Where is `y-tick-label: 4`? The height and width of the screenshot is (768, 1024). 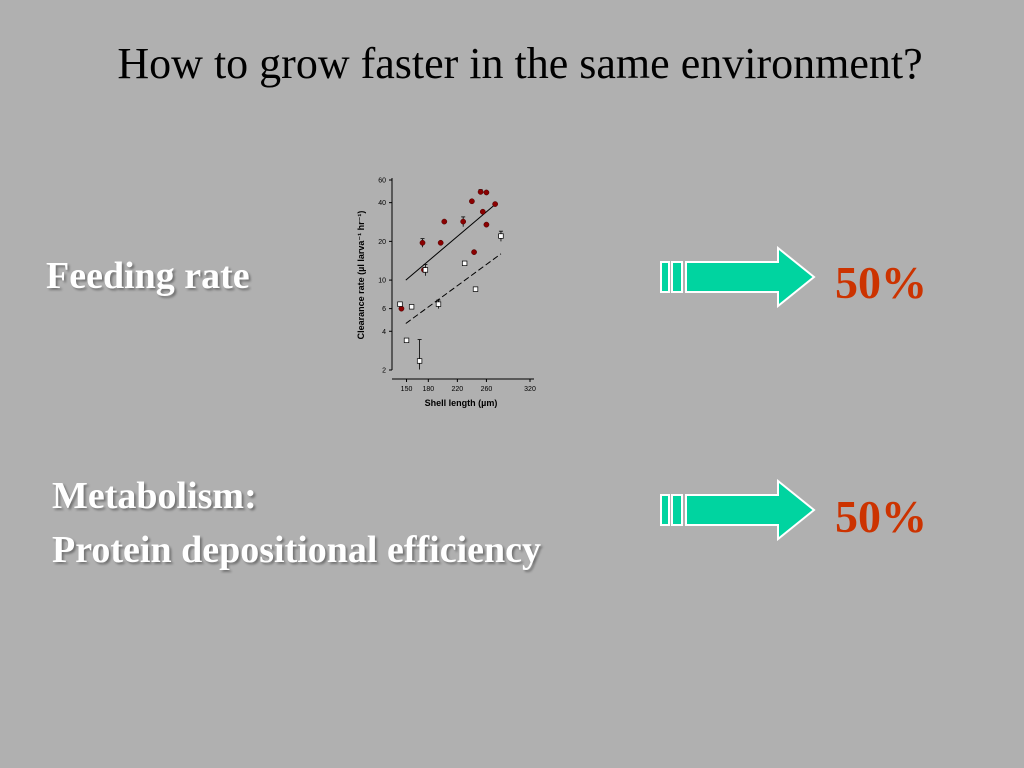 y-tick-label: 4 is located at coordinates (384, 332).